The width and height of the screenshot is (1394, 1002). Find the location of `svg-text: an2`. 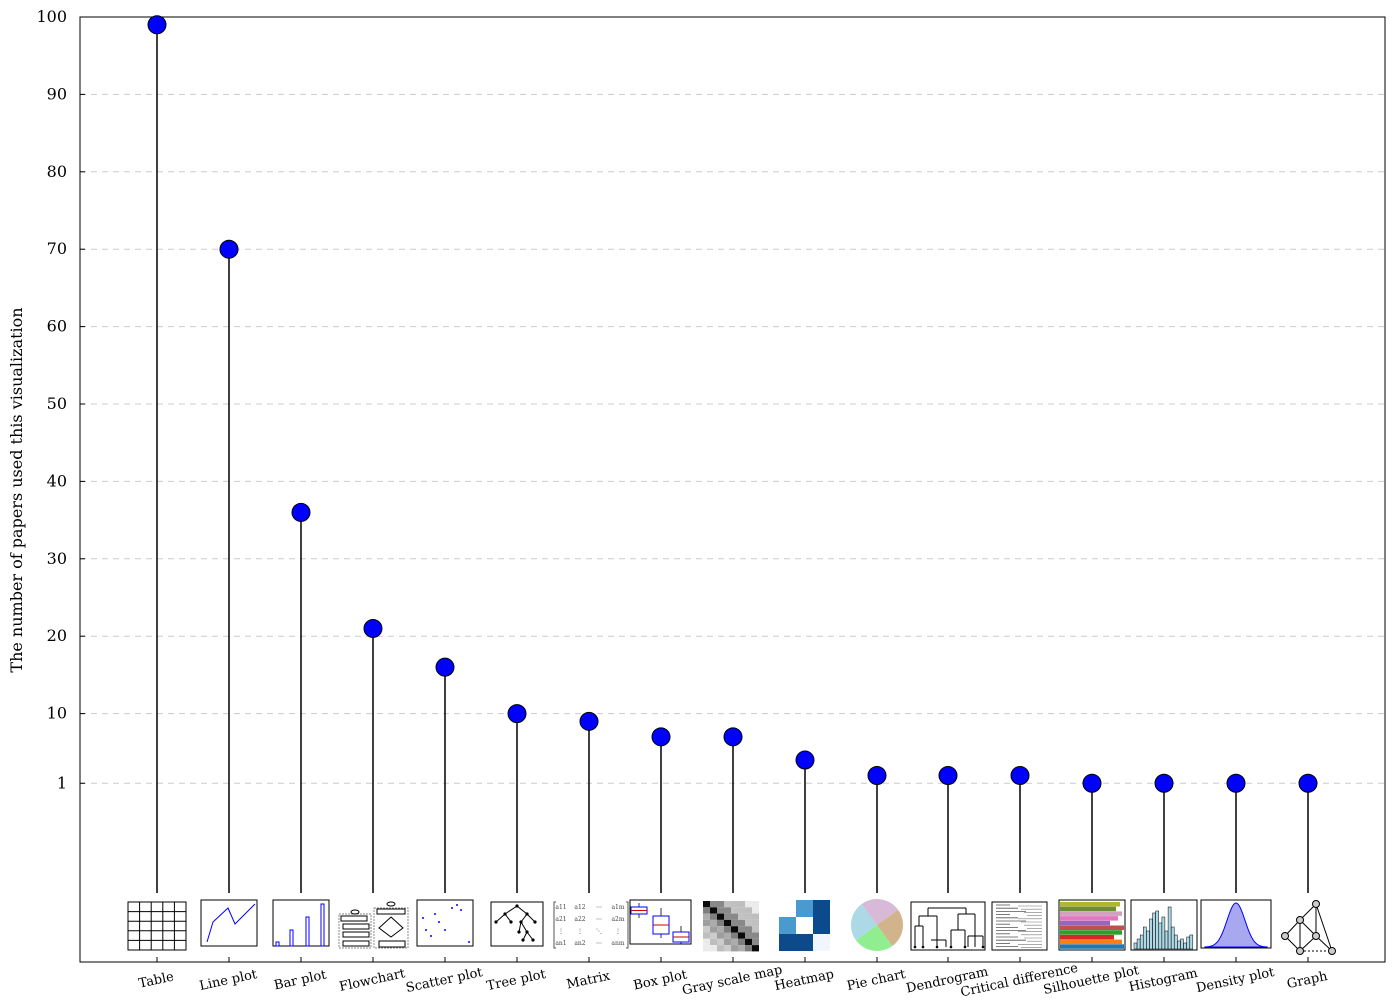

svg-text: an2 is located at coordinates (579, 943).